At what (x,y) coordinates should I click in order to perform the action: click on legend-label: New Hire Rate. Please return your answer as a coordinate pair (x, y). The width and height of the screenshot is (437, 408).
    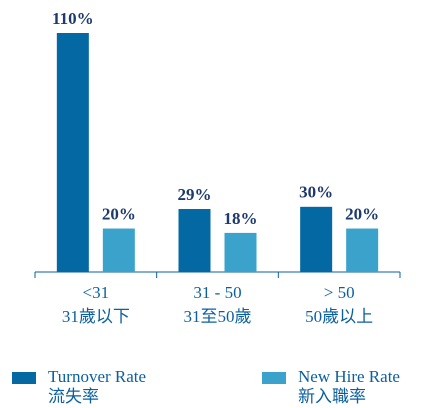
    Looking at the image, I should click on (349, 376).